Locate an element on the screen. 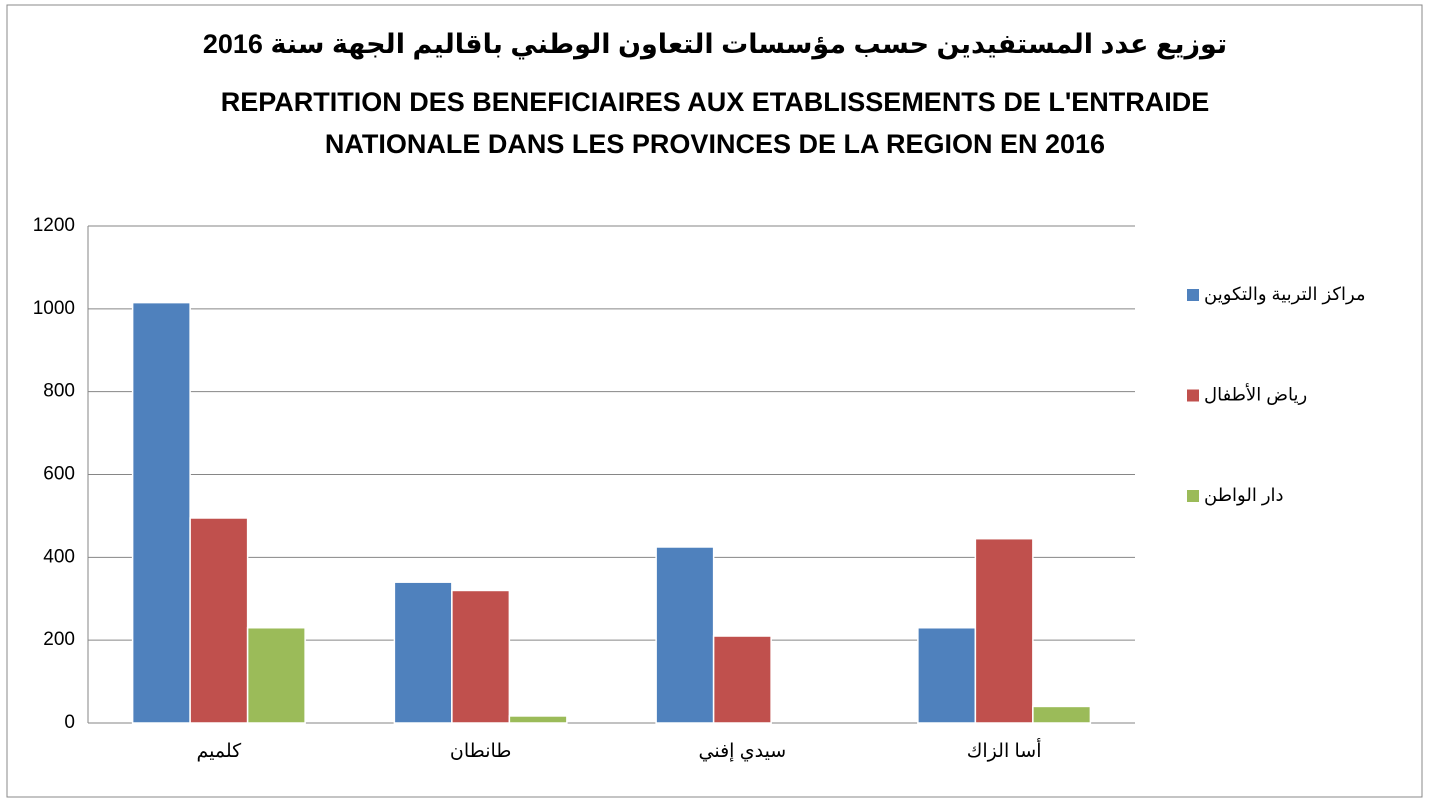 The height and width of the screenshot is (802, 1430). legend-label: دار الواطن is located at coordinates (1244, 495).